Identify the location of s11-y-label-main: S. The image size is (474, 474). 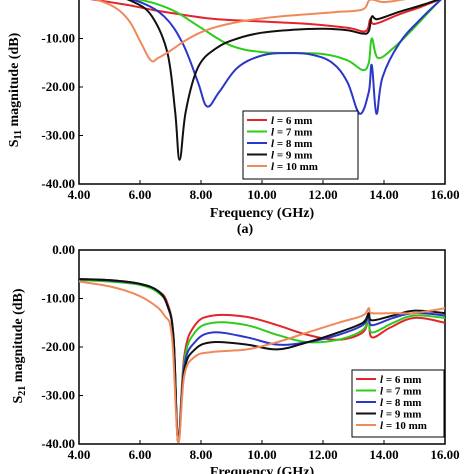
(14, 143).